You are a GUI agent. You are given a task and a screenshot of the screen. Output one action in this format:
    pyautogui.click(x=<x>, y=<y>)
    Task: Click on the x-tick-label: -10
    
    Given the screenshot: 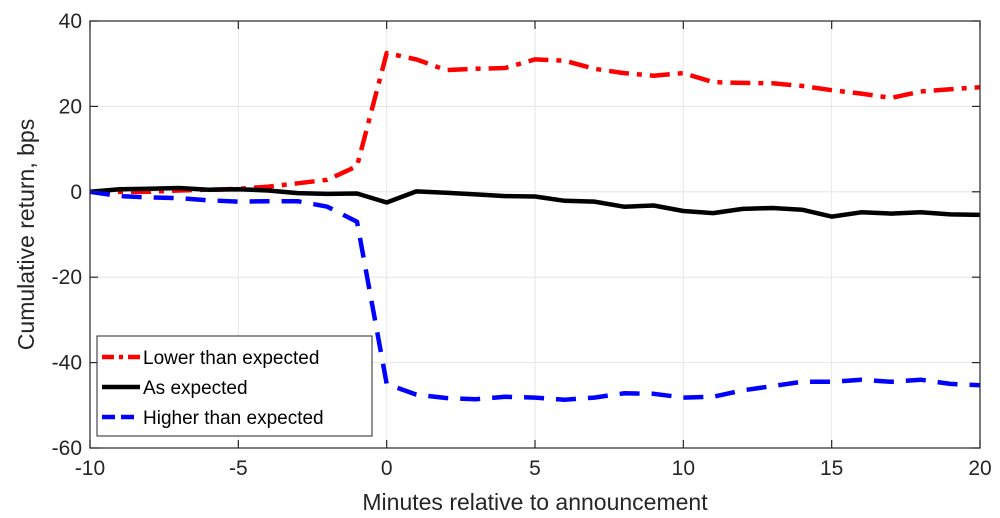 What is the action you would take?
    pyautogui.click(x=90, y=468)
    